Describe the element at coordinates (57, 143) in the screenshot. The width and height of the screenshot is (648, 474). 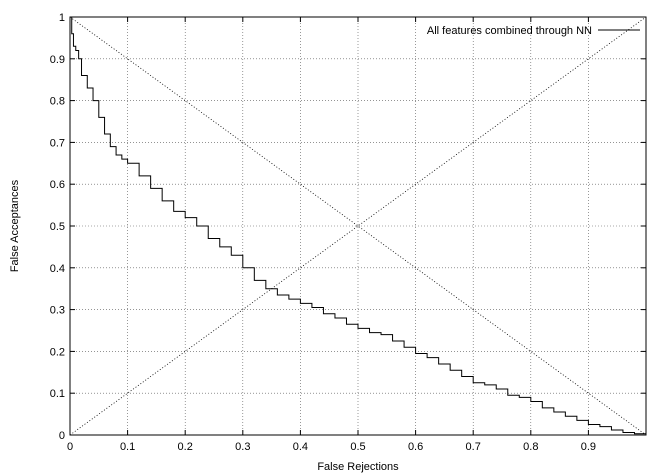
I see `y-tick-label: 0.7` at that location.